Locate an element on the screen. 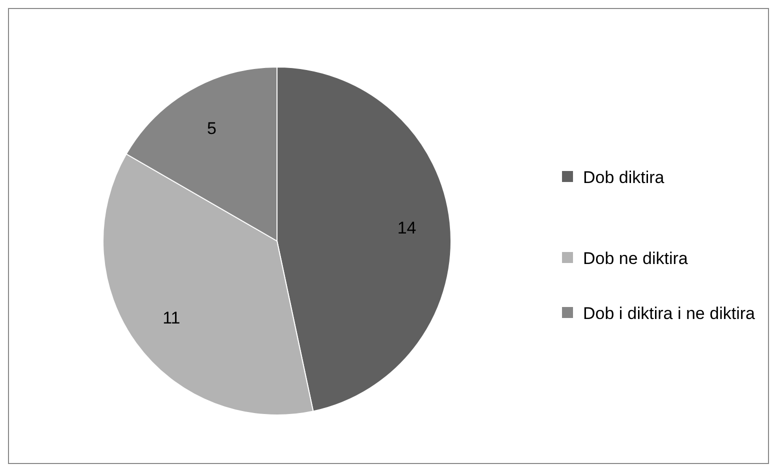  legend-label: Dob i diktira i ne diktira is located at coordinates (669, 313).